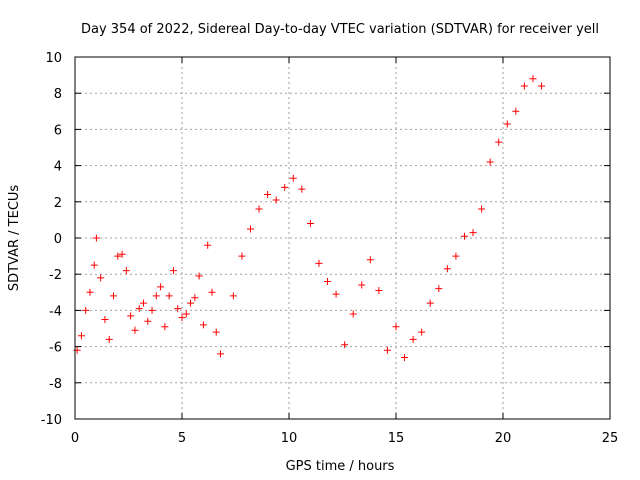 The image size is (640, 480). I want to click on y-tick-label: -6, so click(55, 348).